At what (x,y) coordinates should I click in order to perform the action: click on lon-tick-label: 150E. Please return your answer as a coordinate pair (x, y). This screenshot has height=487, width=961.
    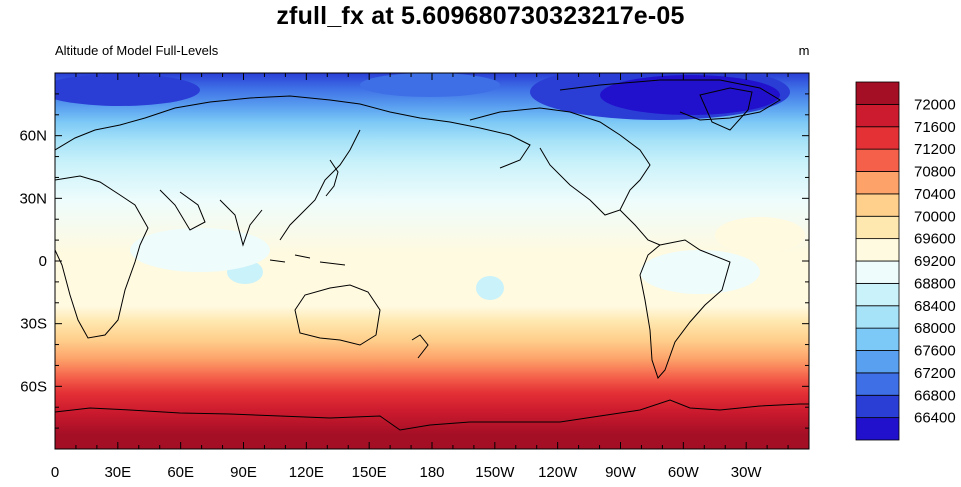
    Looking at the image, I should click on (369, 472).